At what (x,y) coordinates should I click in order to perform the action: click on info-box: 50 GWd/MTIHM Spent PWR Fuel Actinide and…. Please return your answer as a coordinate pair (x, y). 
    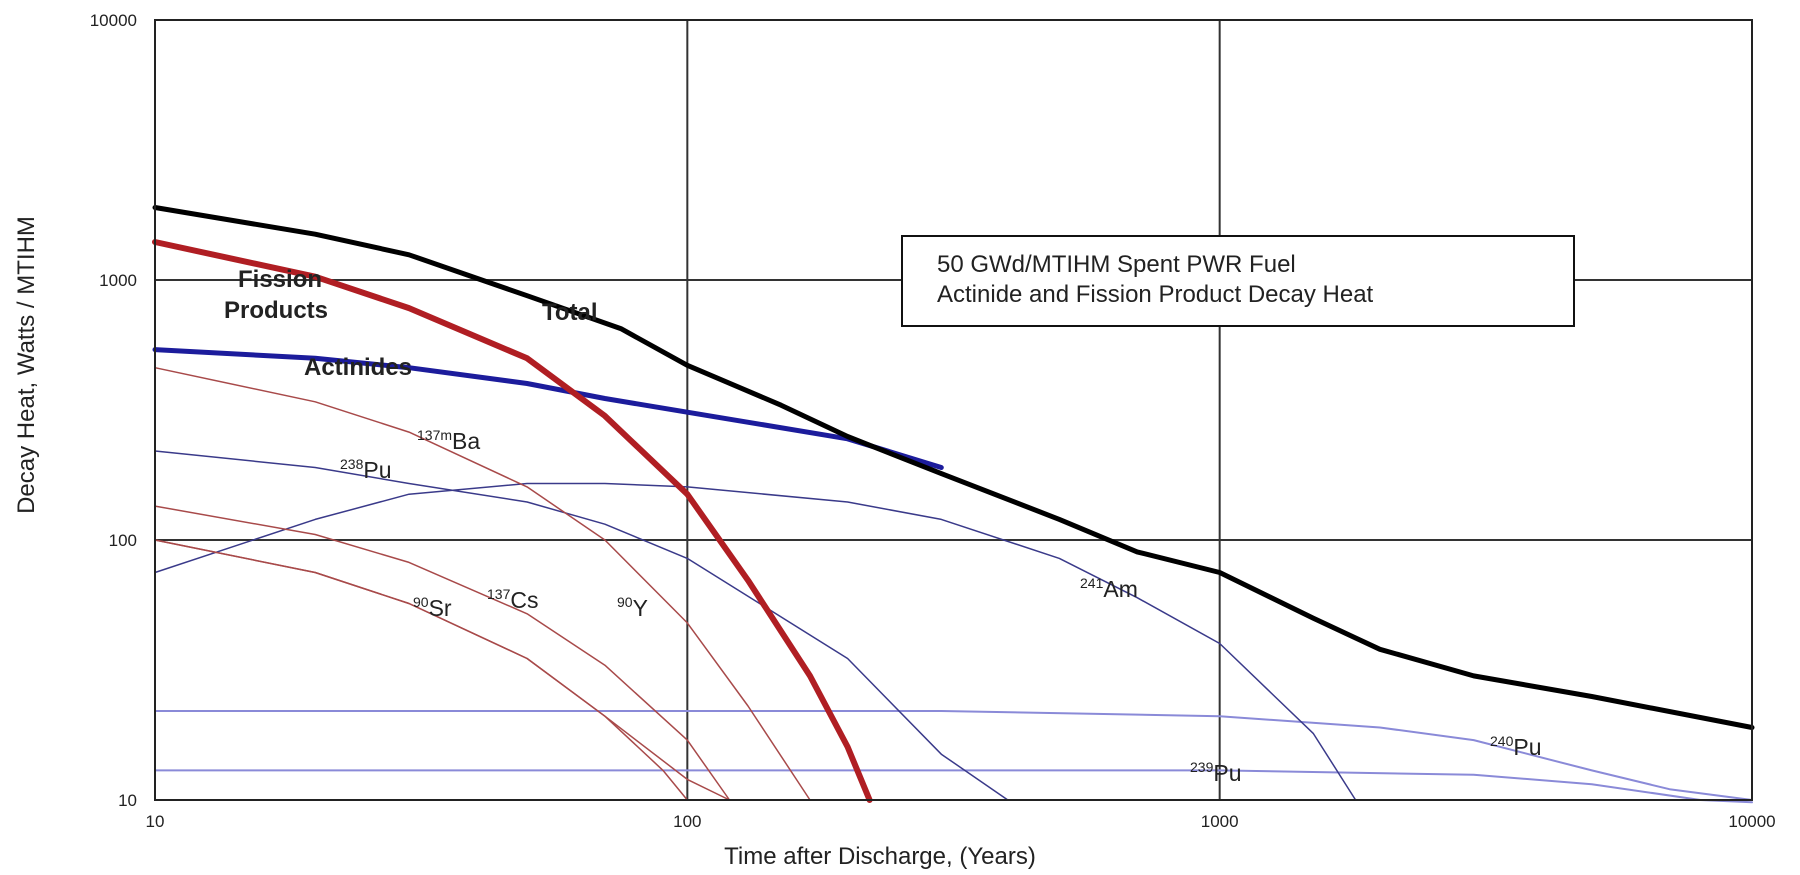
    Looking at the image, I should click on (1238, 281).